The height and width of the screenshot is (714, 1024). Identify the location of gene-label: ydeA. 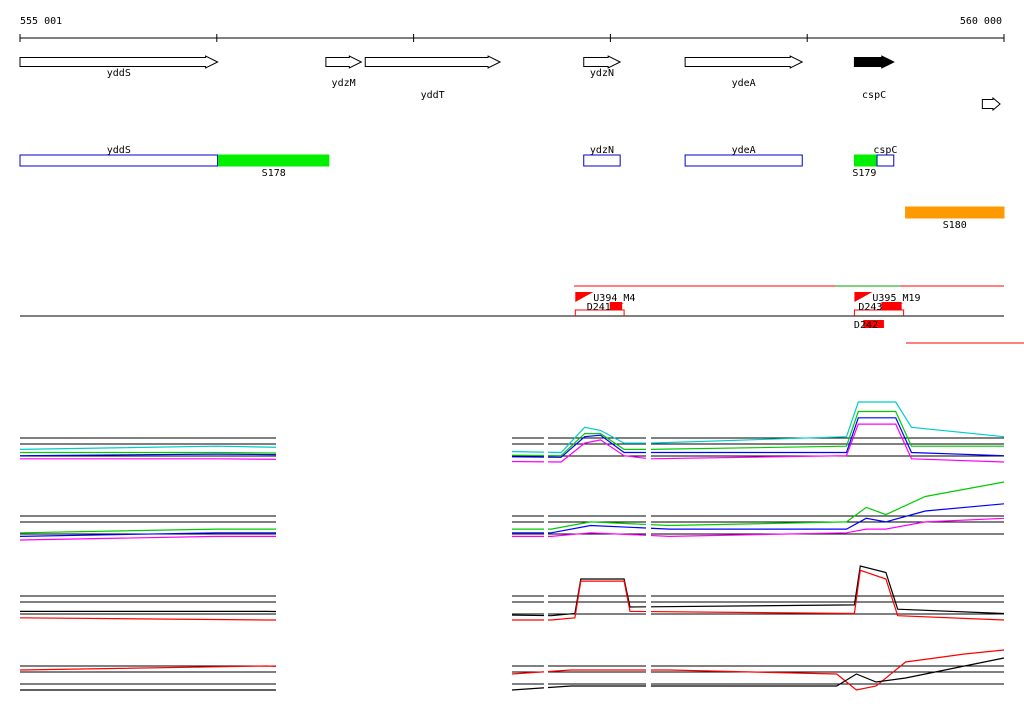
(744, 83).